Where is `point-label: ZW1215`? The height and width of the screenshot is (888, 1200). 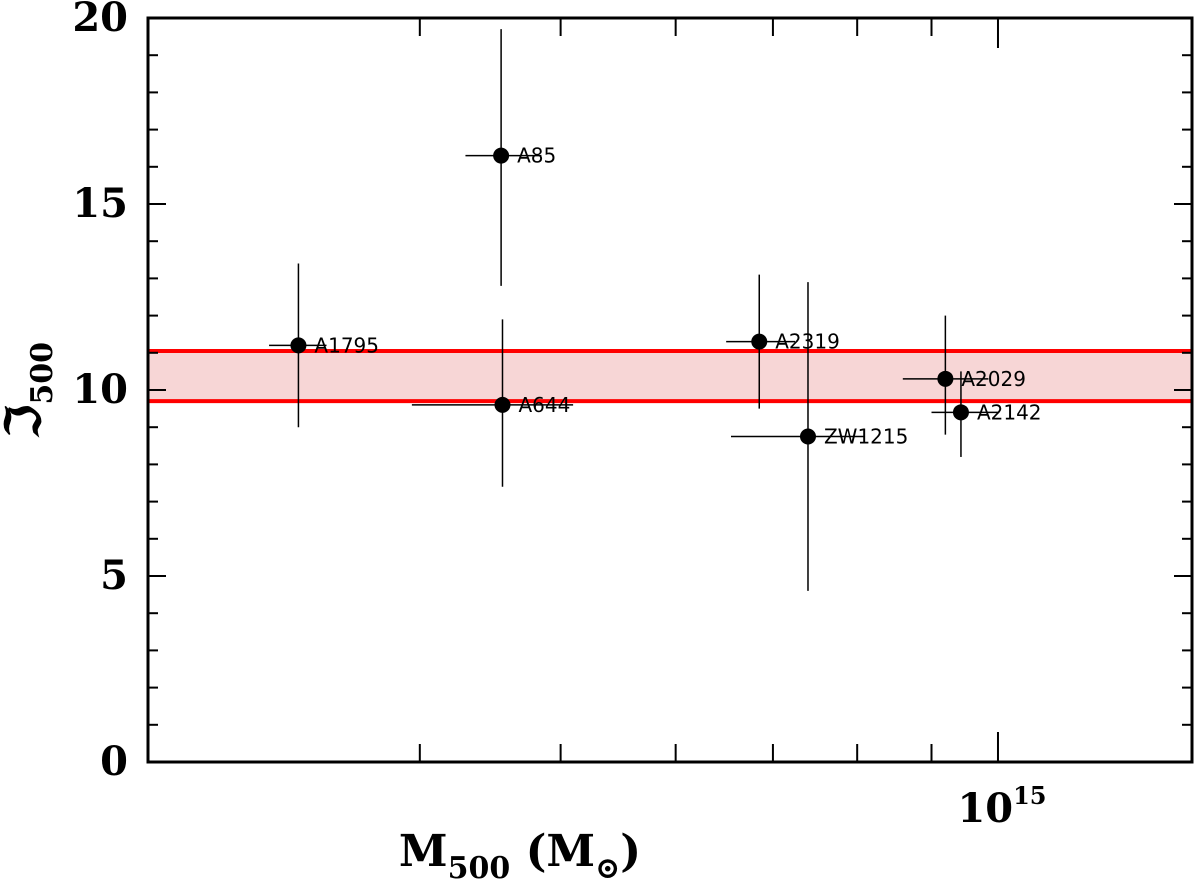
point-label: ZW1215 is located at coordinates (866, 437).